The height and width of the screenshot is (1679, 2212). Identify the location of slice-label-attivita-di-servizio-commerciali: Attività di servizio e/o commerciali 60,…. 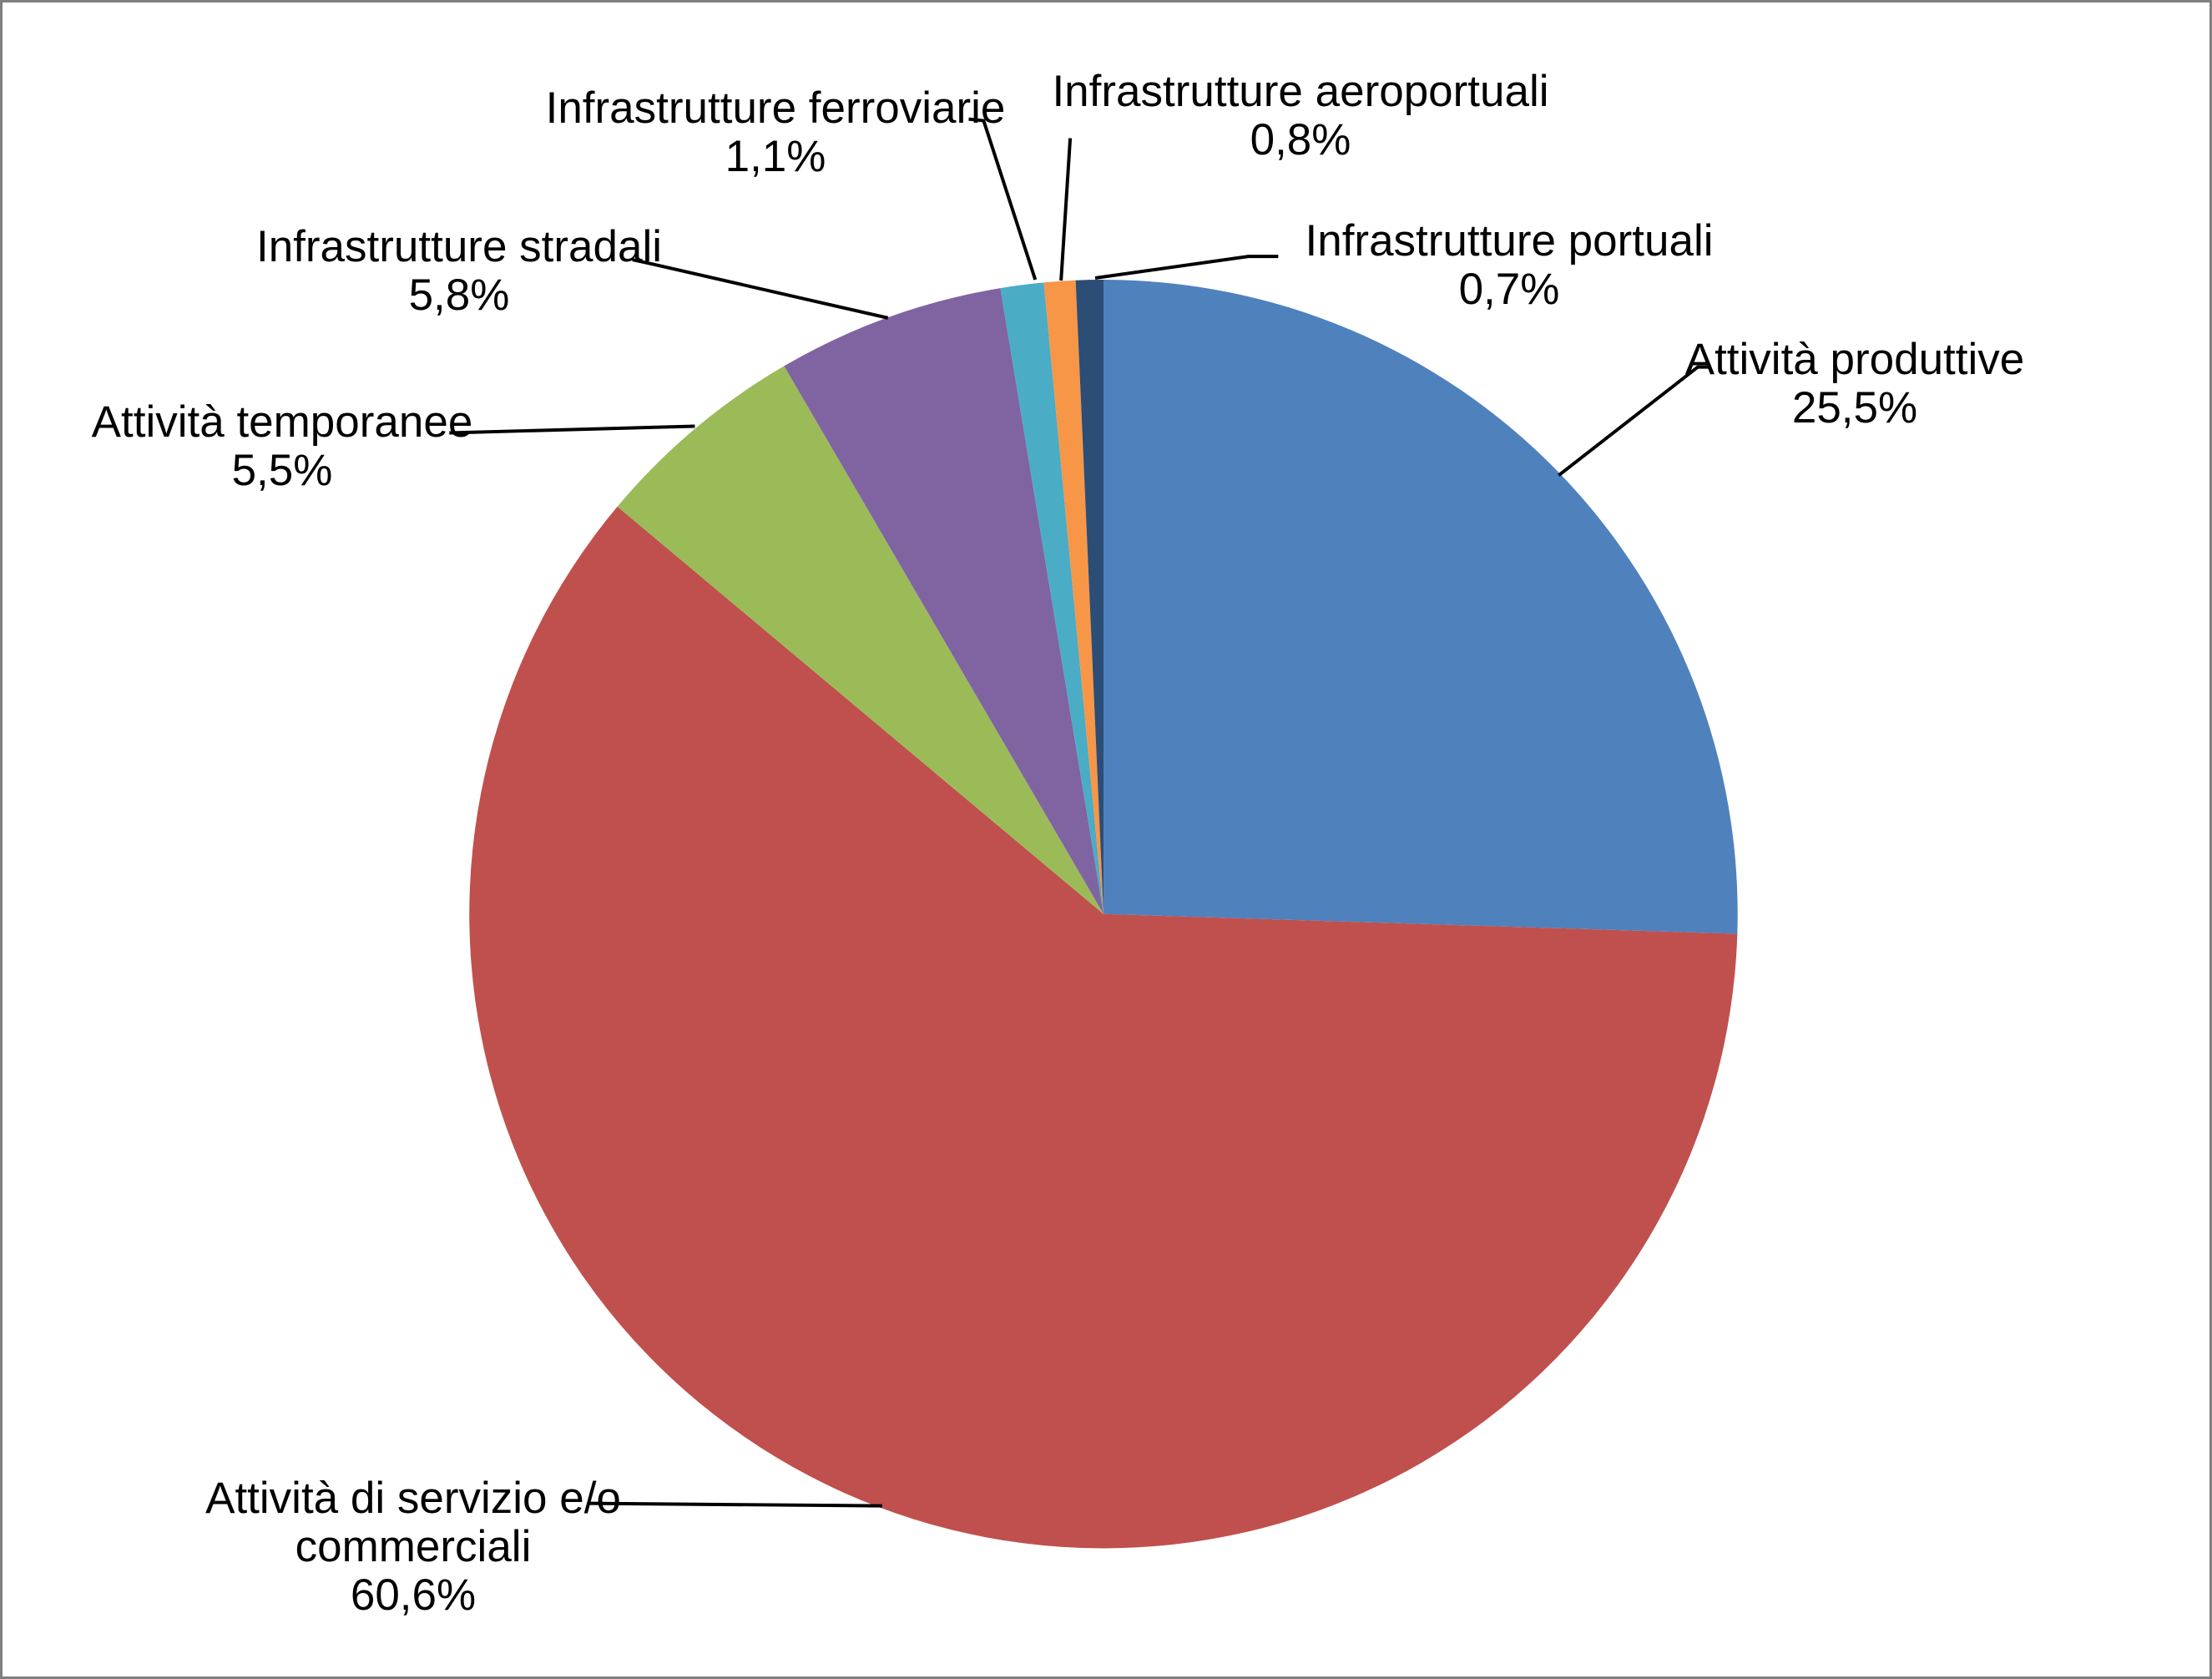
(413, 1547).